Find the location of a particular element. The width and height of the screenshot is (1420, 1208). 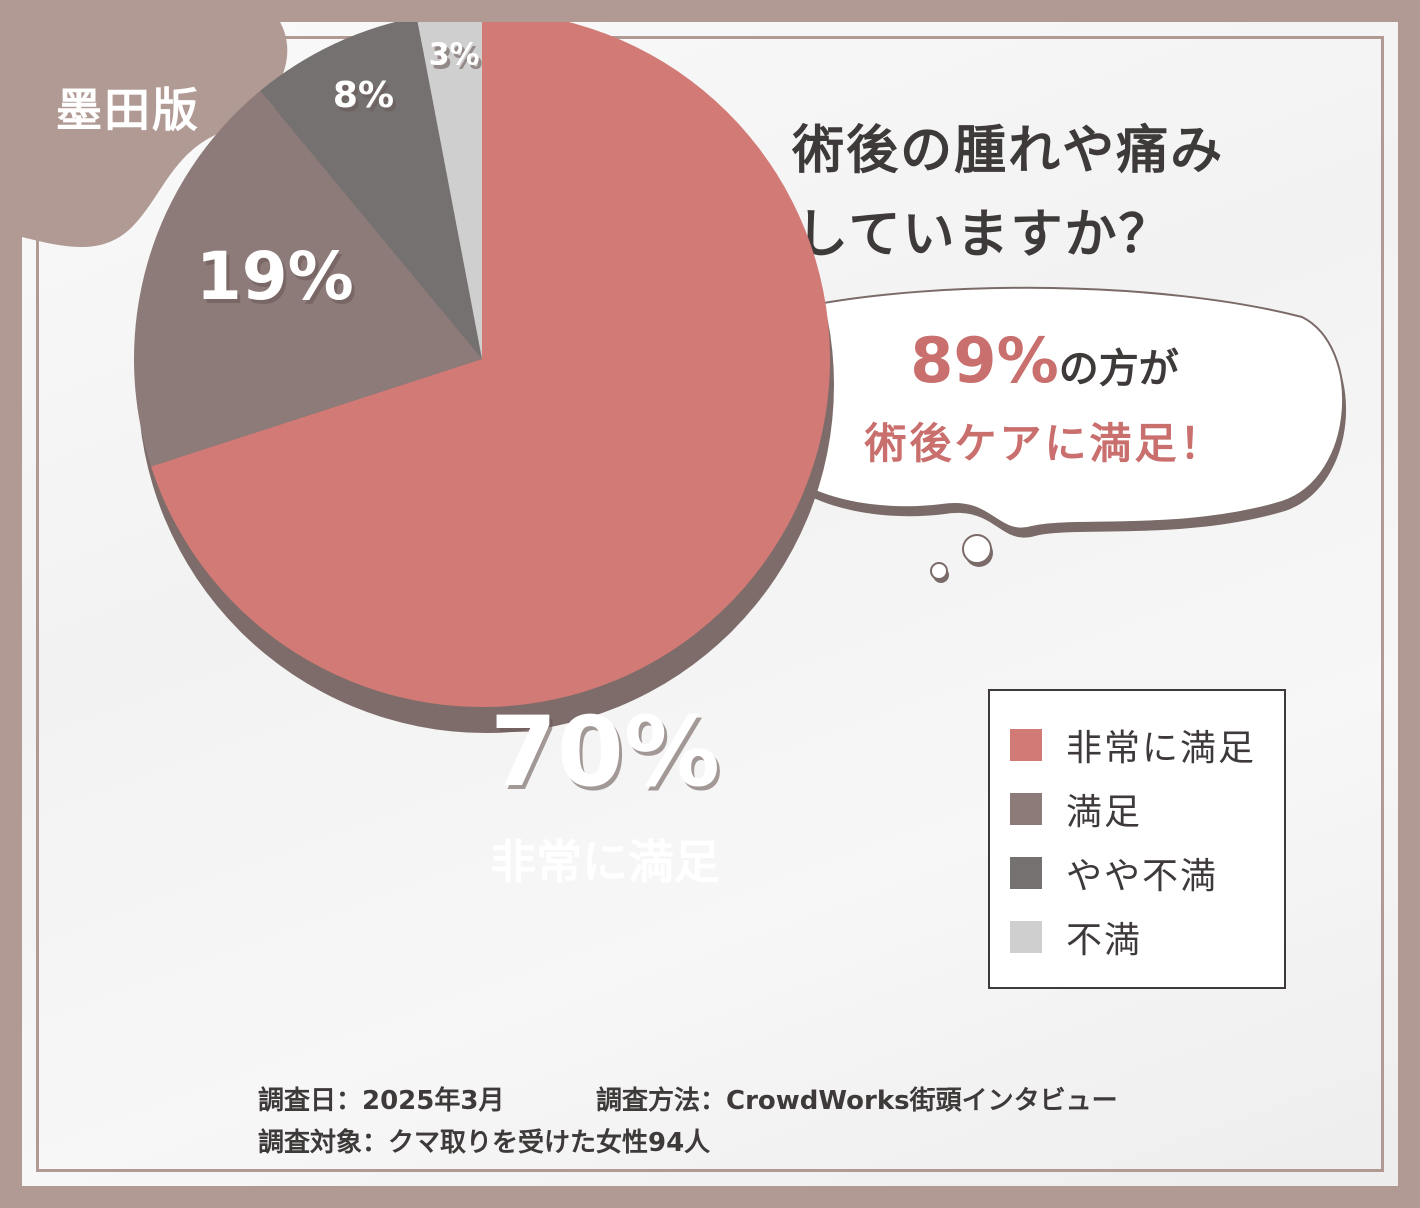

legend-item: 満足 is located at coordinates (1076, 811).